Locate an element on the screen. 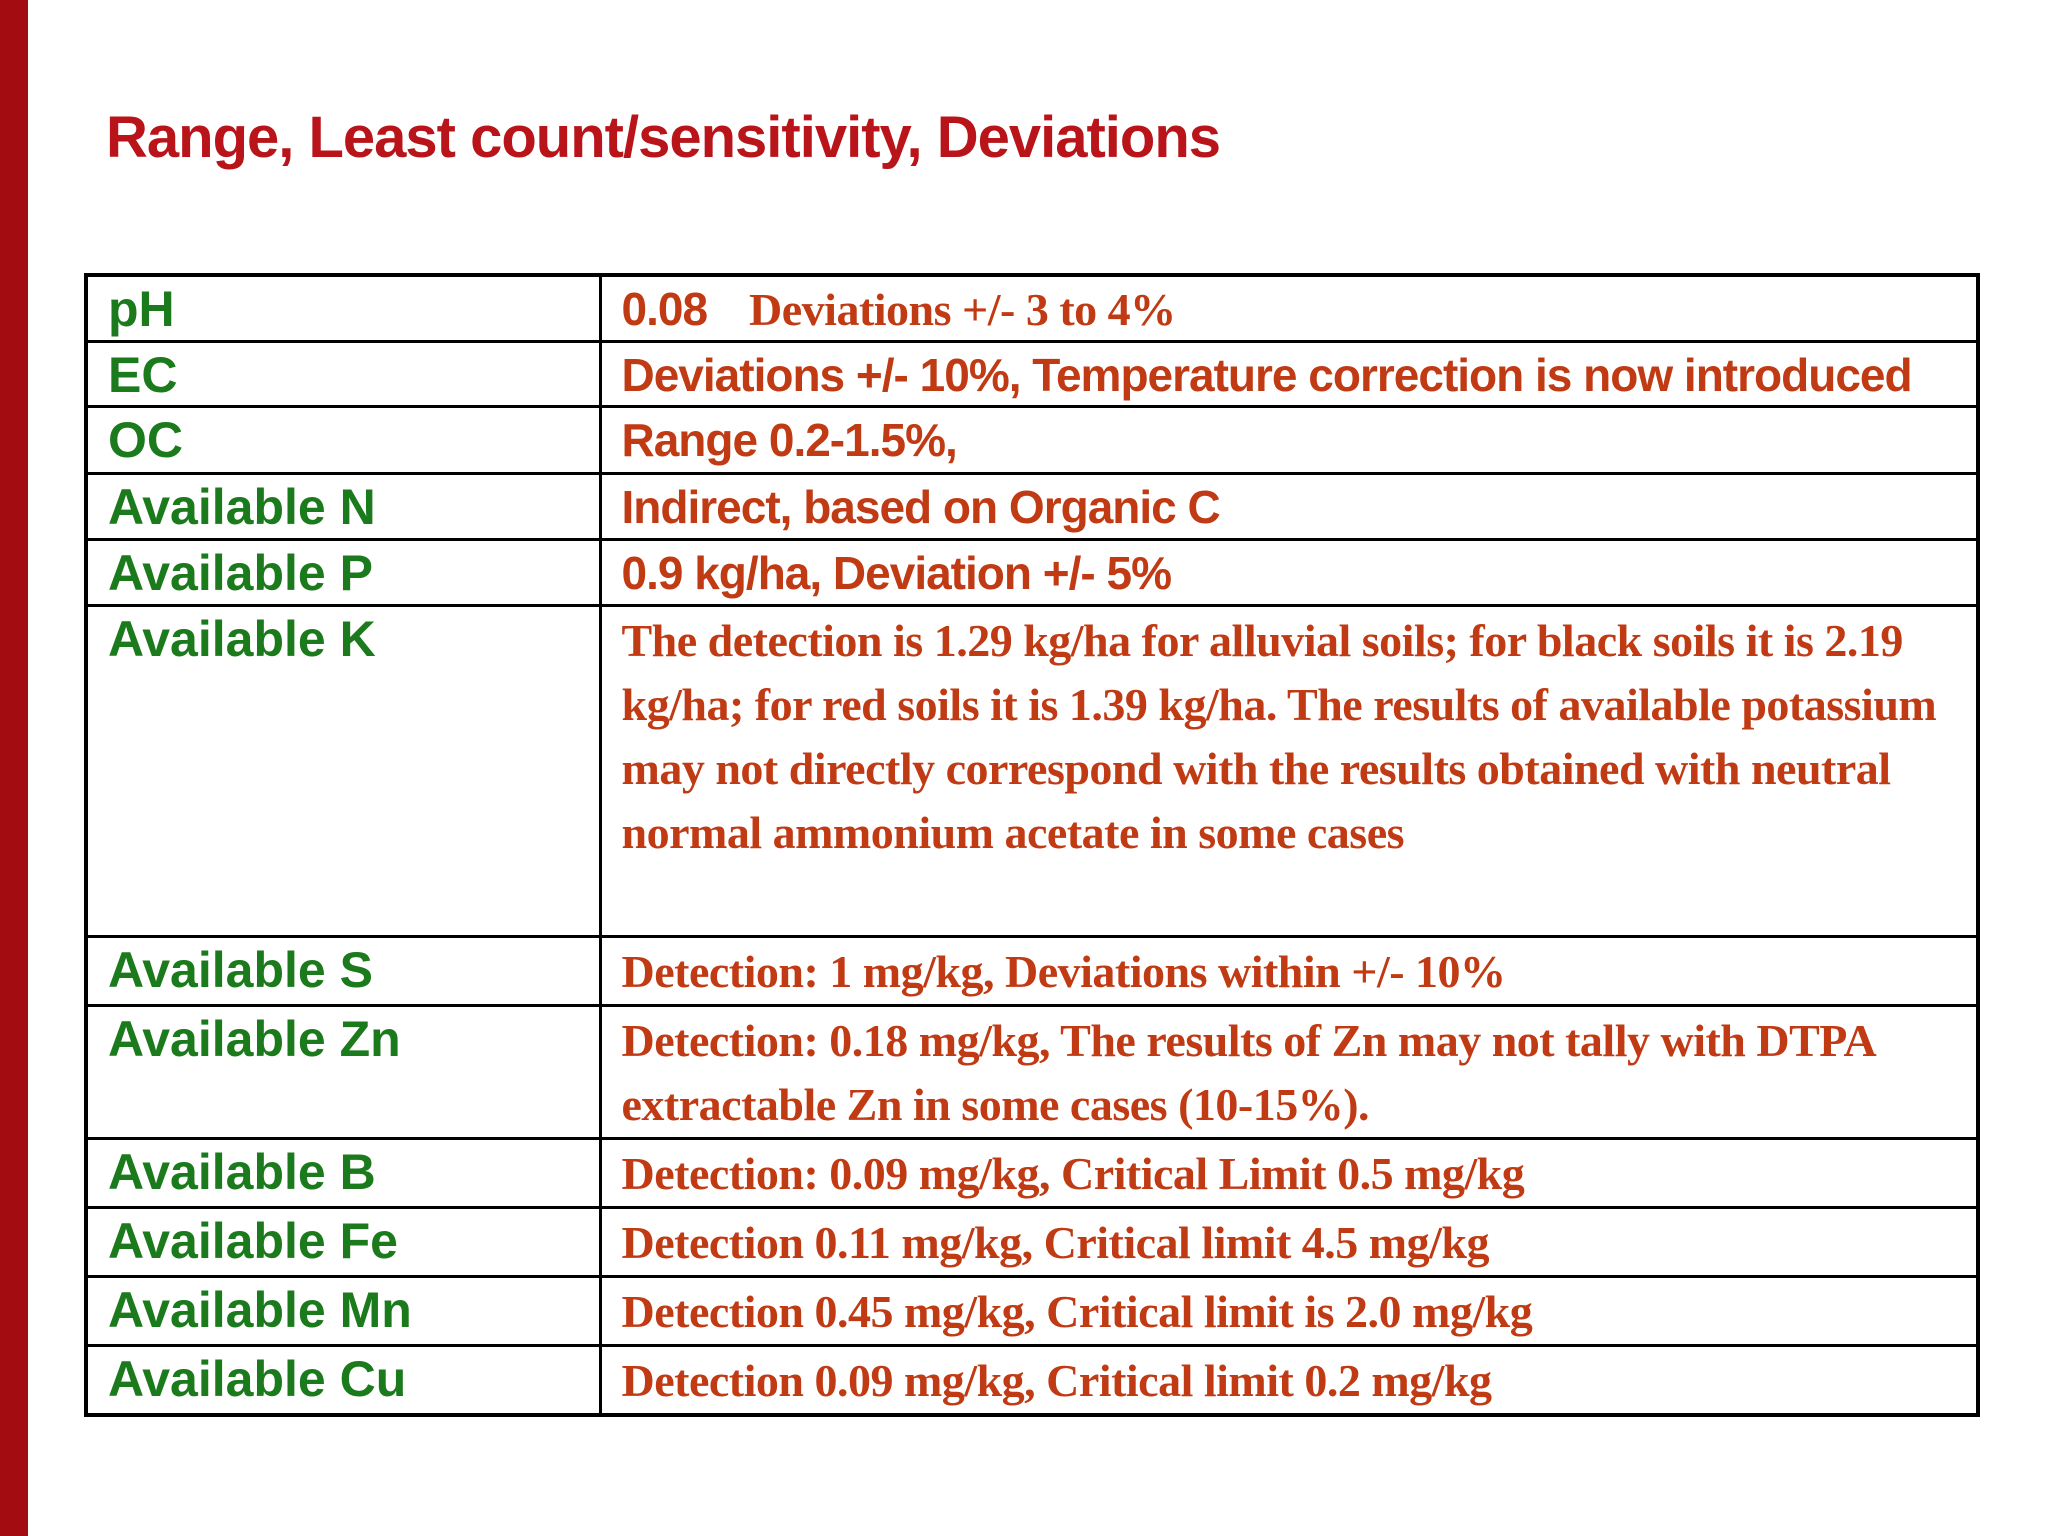 Image resolution: width=2048 pixels, height=1536 pixels. row-label: Available Mn is located at coordinates (343, 1311).